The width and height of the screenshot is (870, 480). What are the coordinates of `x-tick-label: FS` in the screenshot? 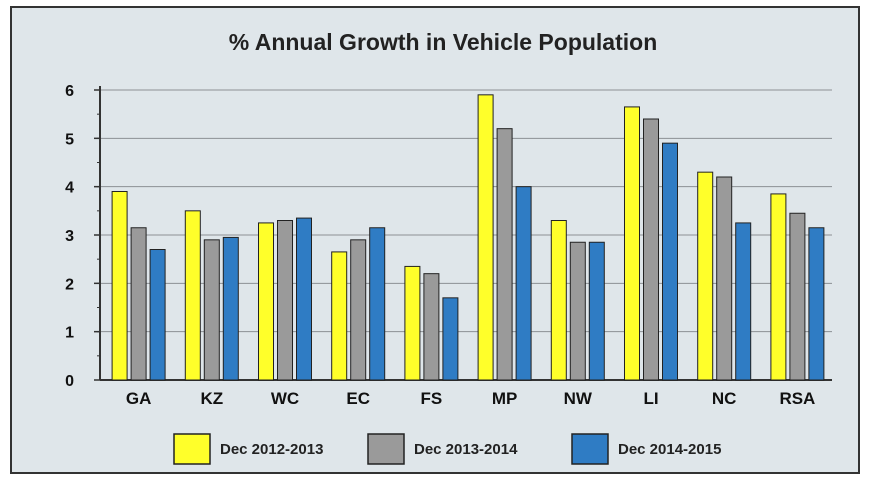 It's located at (432, 398).